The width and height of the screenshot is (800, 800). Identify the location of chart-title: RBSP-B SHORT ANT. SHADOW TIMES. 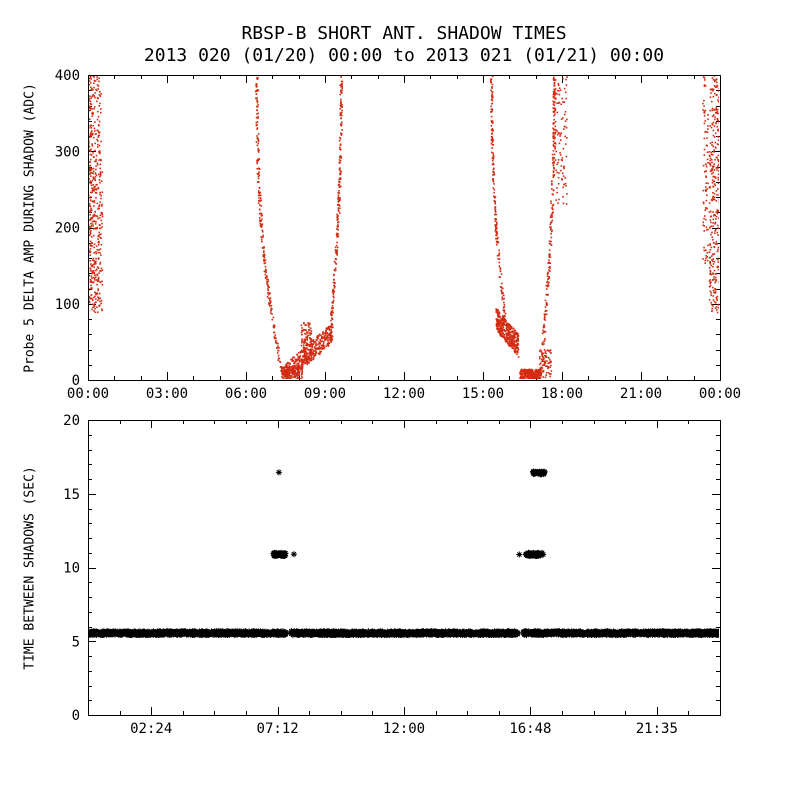
(404, 33).